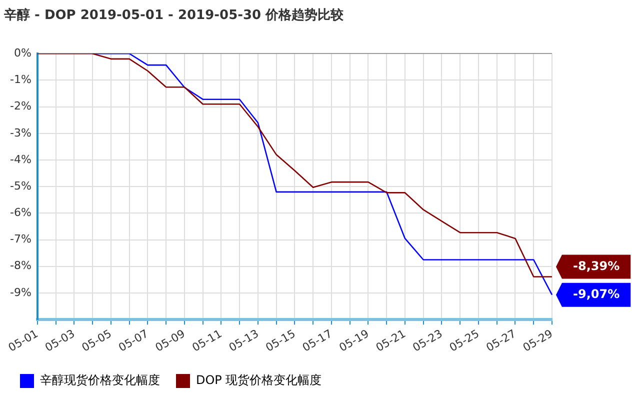 This screenshot has width=632, height=398. Describe the element at coordinates (596, 293) in the screenshot. I see `data-label: -9,07%` at that location.